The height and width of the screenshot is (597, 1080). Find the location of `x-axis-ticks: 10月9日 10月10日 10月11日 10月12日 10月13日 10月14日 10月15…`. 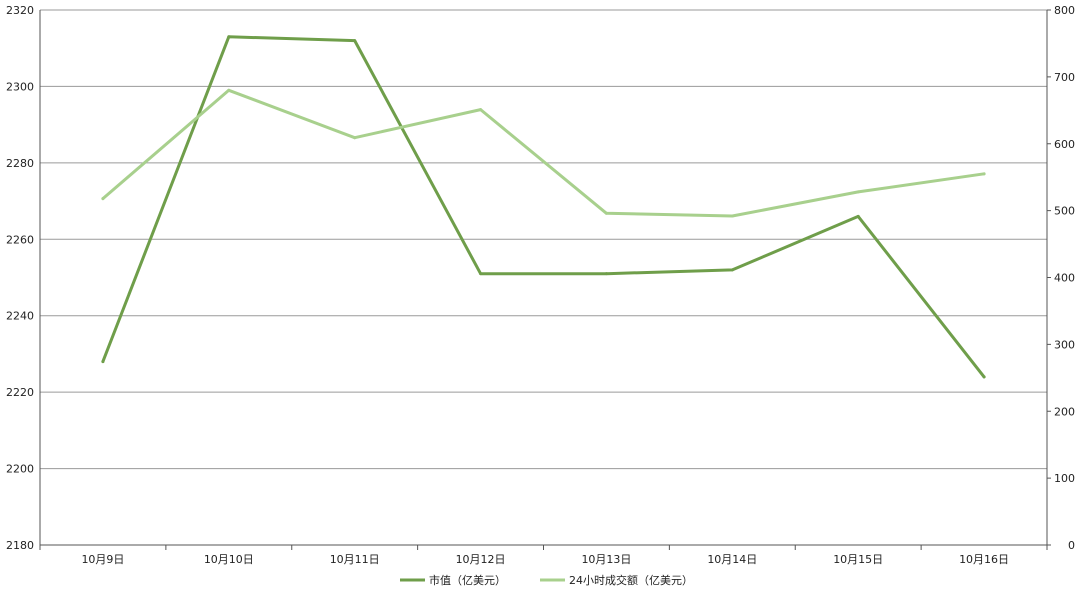

x-axis-ticks: 10月9日 10月10日 10月11日 10月12日 10月13日 10月14日 10月15… is located at coordinates (543, 555).